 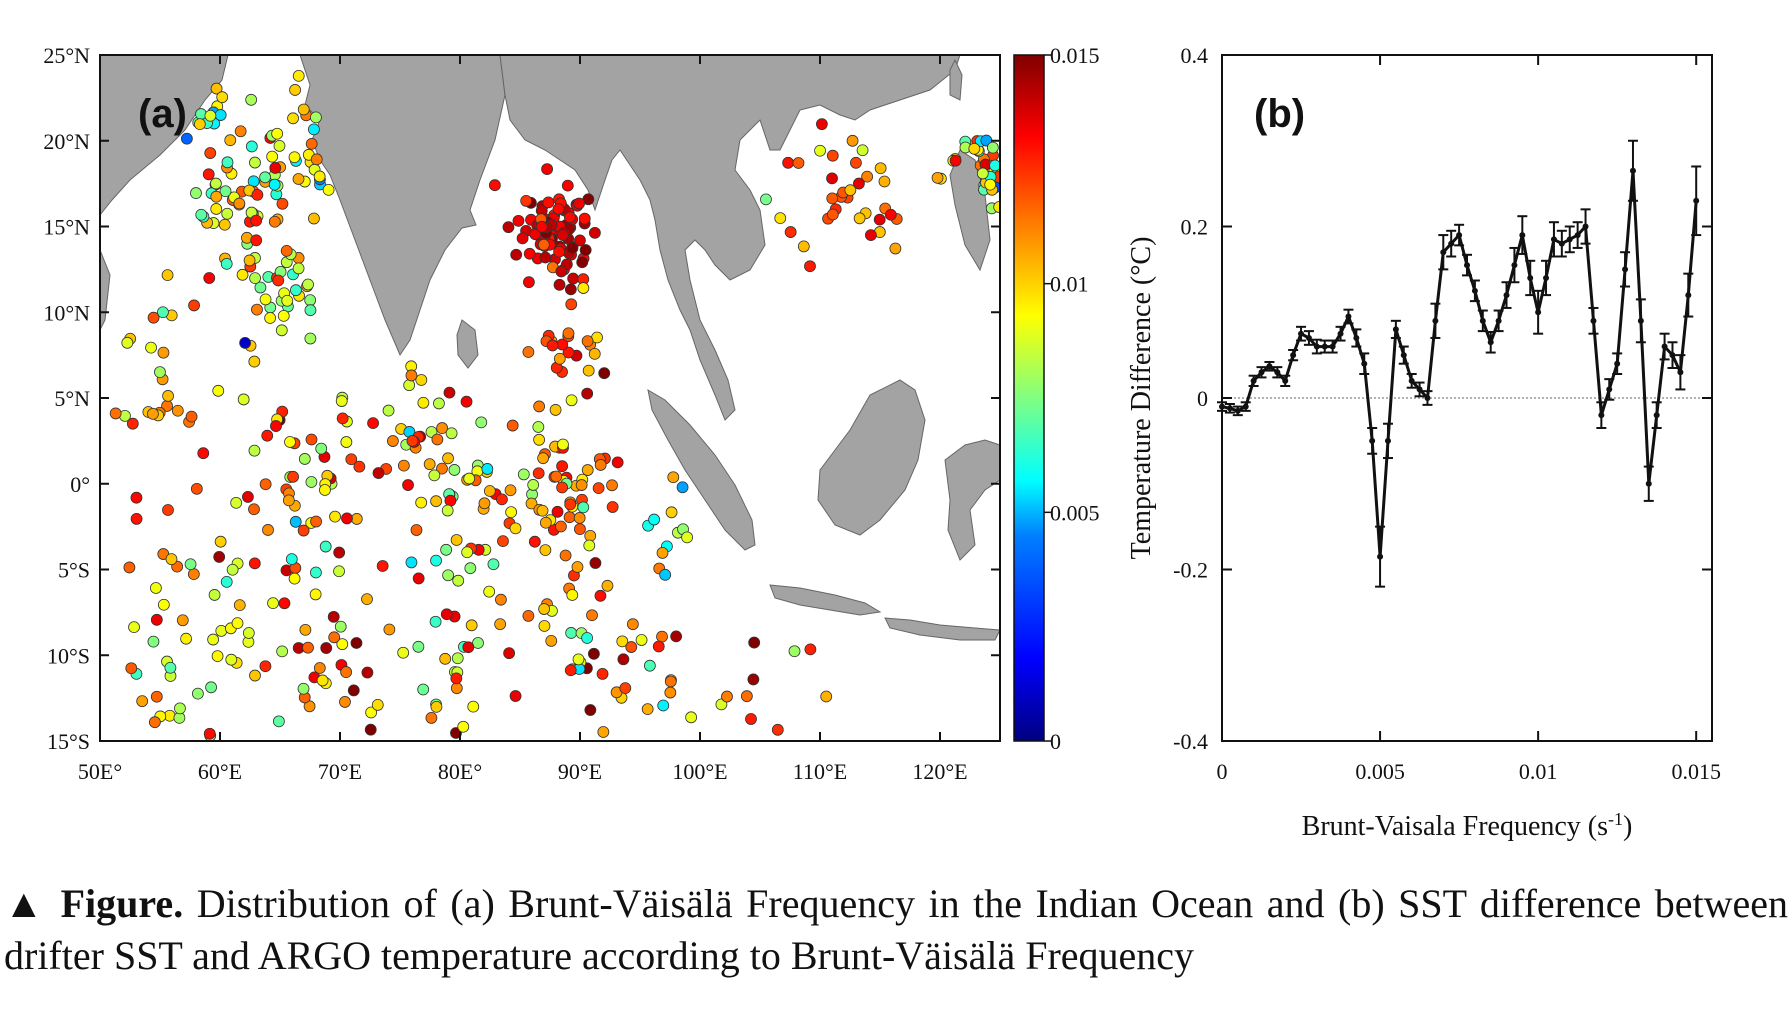 I want to click on map-y-tick-label: 5°S, so click(x=74, y=570).